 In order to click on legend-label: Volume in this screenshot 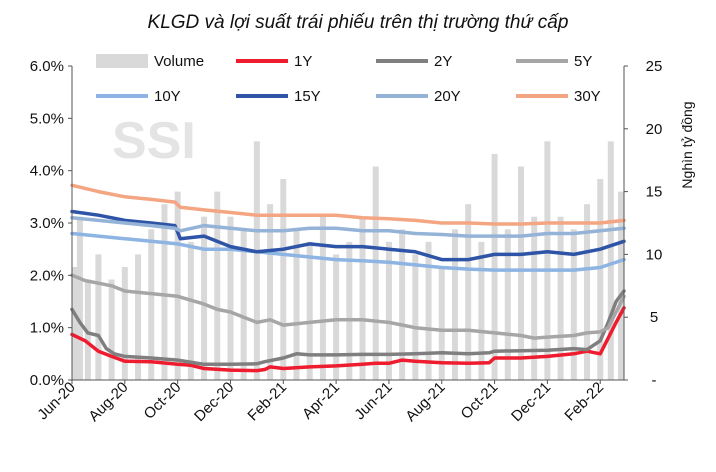, I will do `click(179, 61)`.